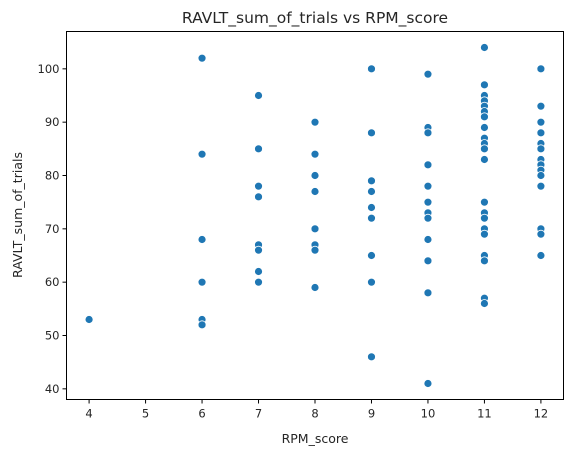 This screenshot has height=460, width=571. Describe the element at coordinates (145, 414) in the screenshot. I see `x-tick-label: 5` at that location.